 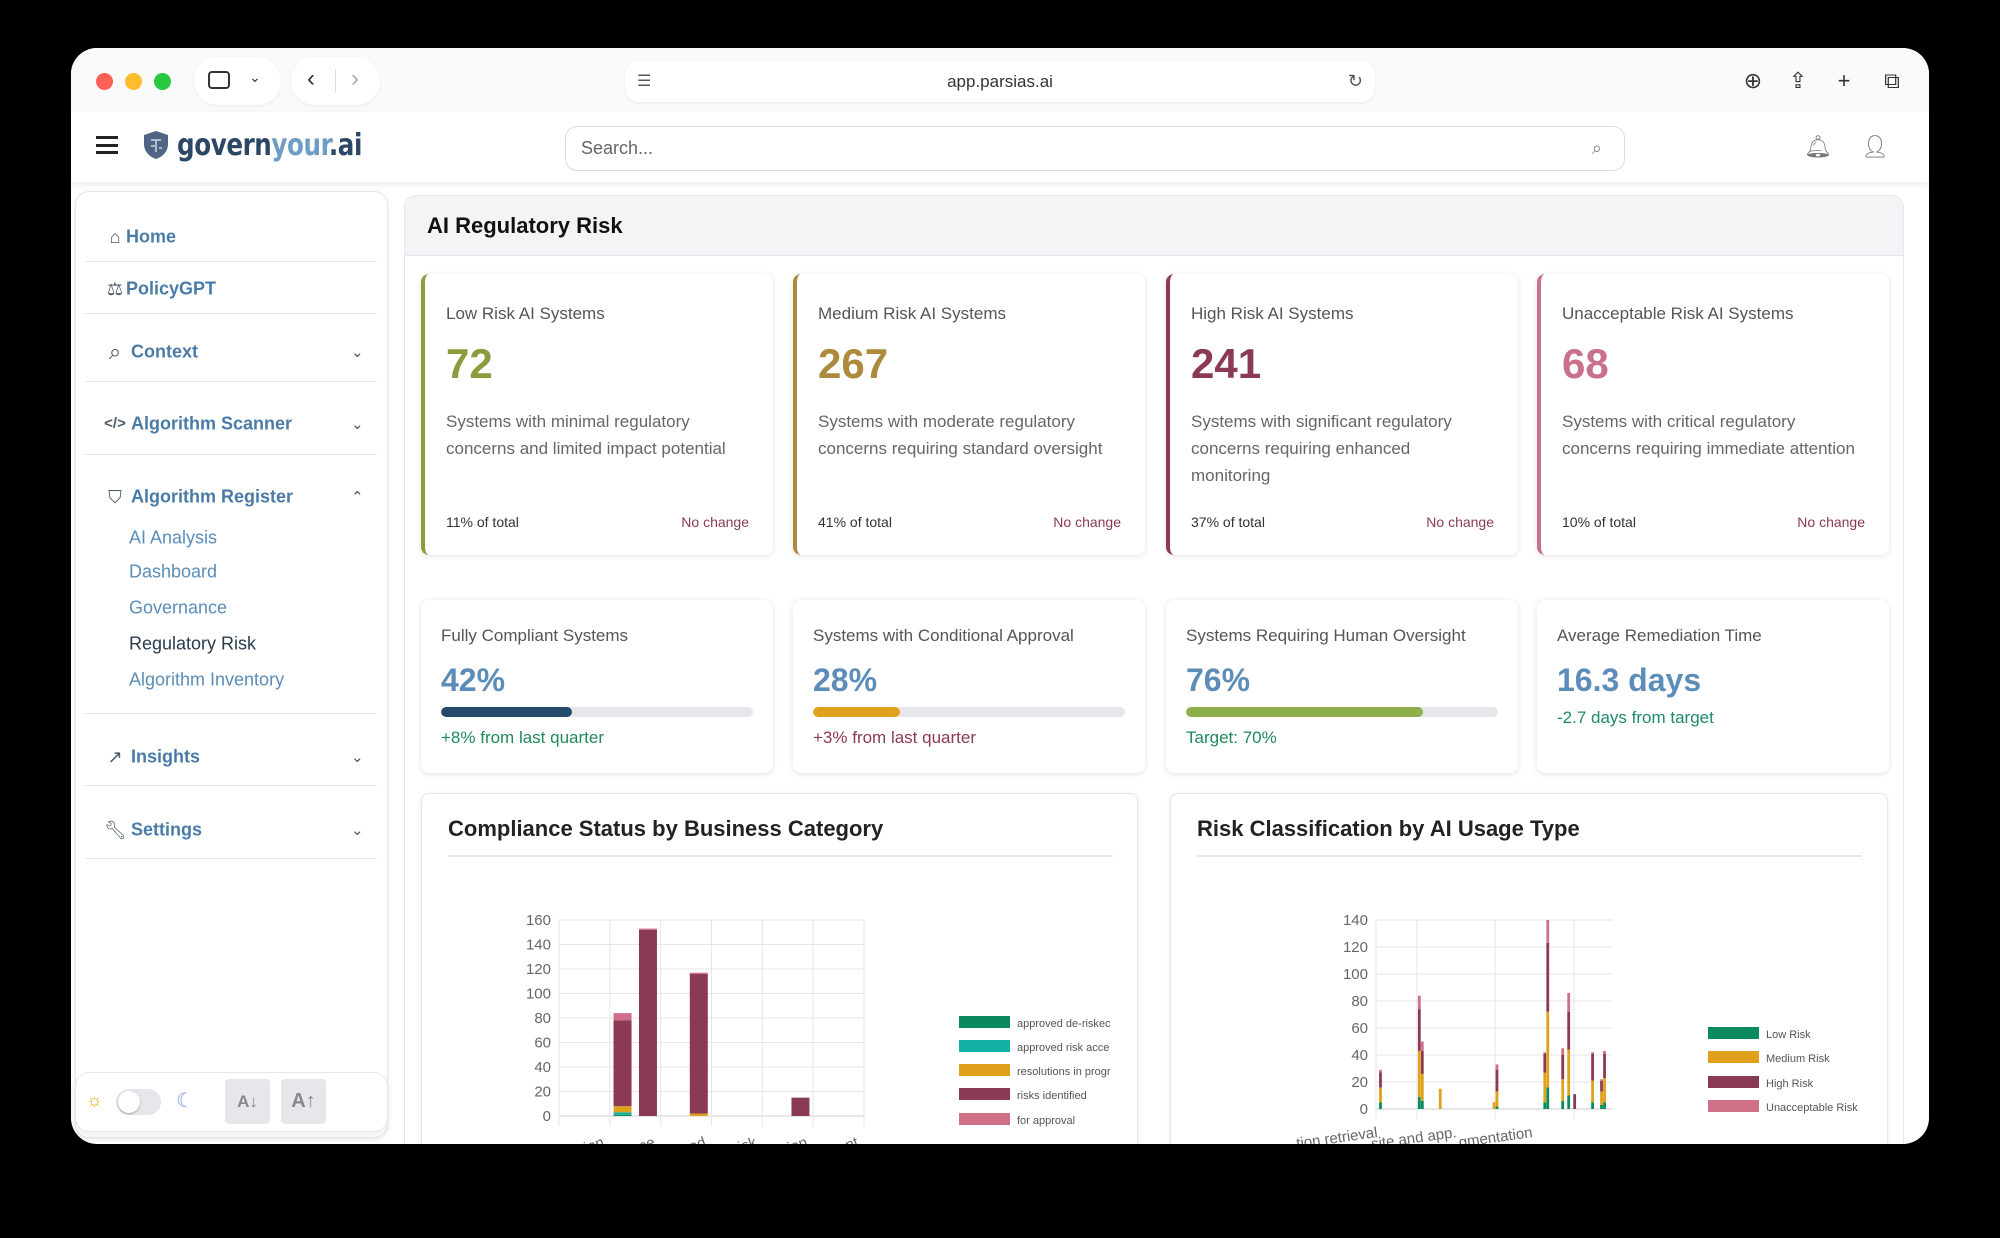 What do you see at coordinates (212, 496) in the screenshot?
I see `sidebar-item-algorithm-register: Algorithm Register` at bounding box center [212, 496].